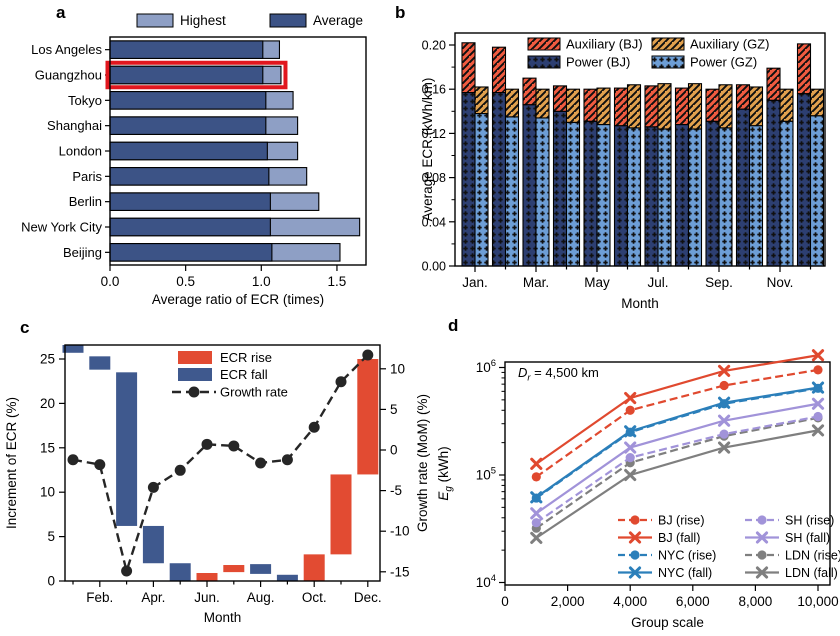  What do you see at coordinates (238, 299) in the screenshot?
I see `svg-text: Average ratio of ECR (times)` at bounding box center [238, 299].